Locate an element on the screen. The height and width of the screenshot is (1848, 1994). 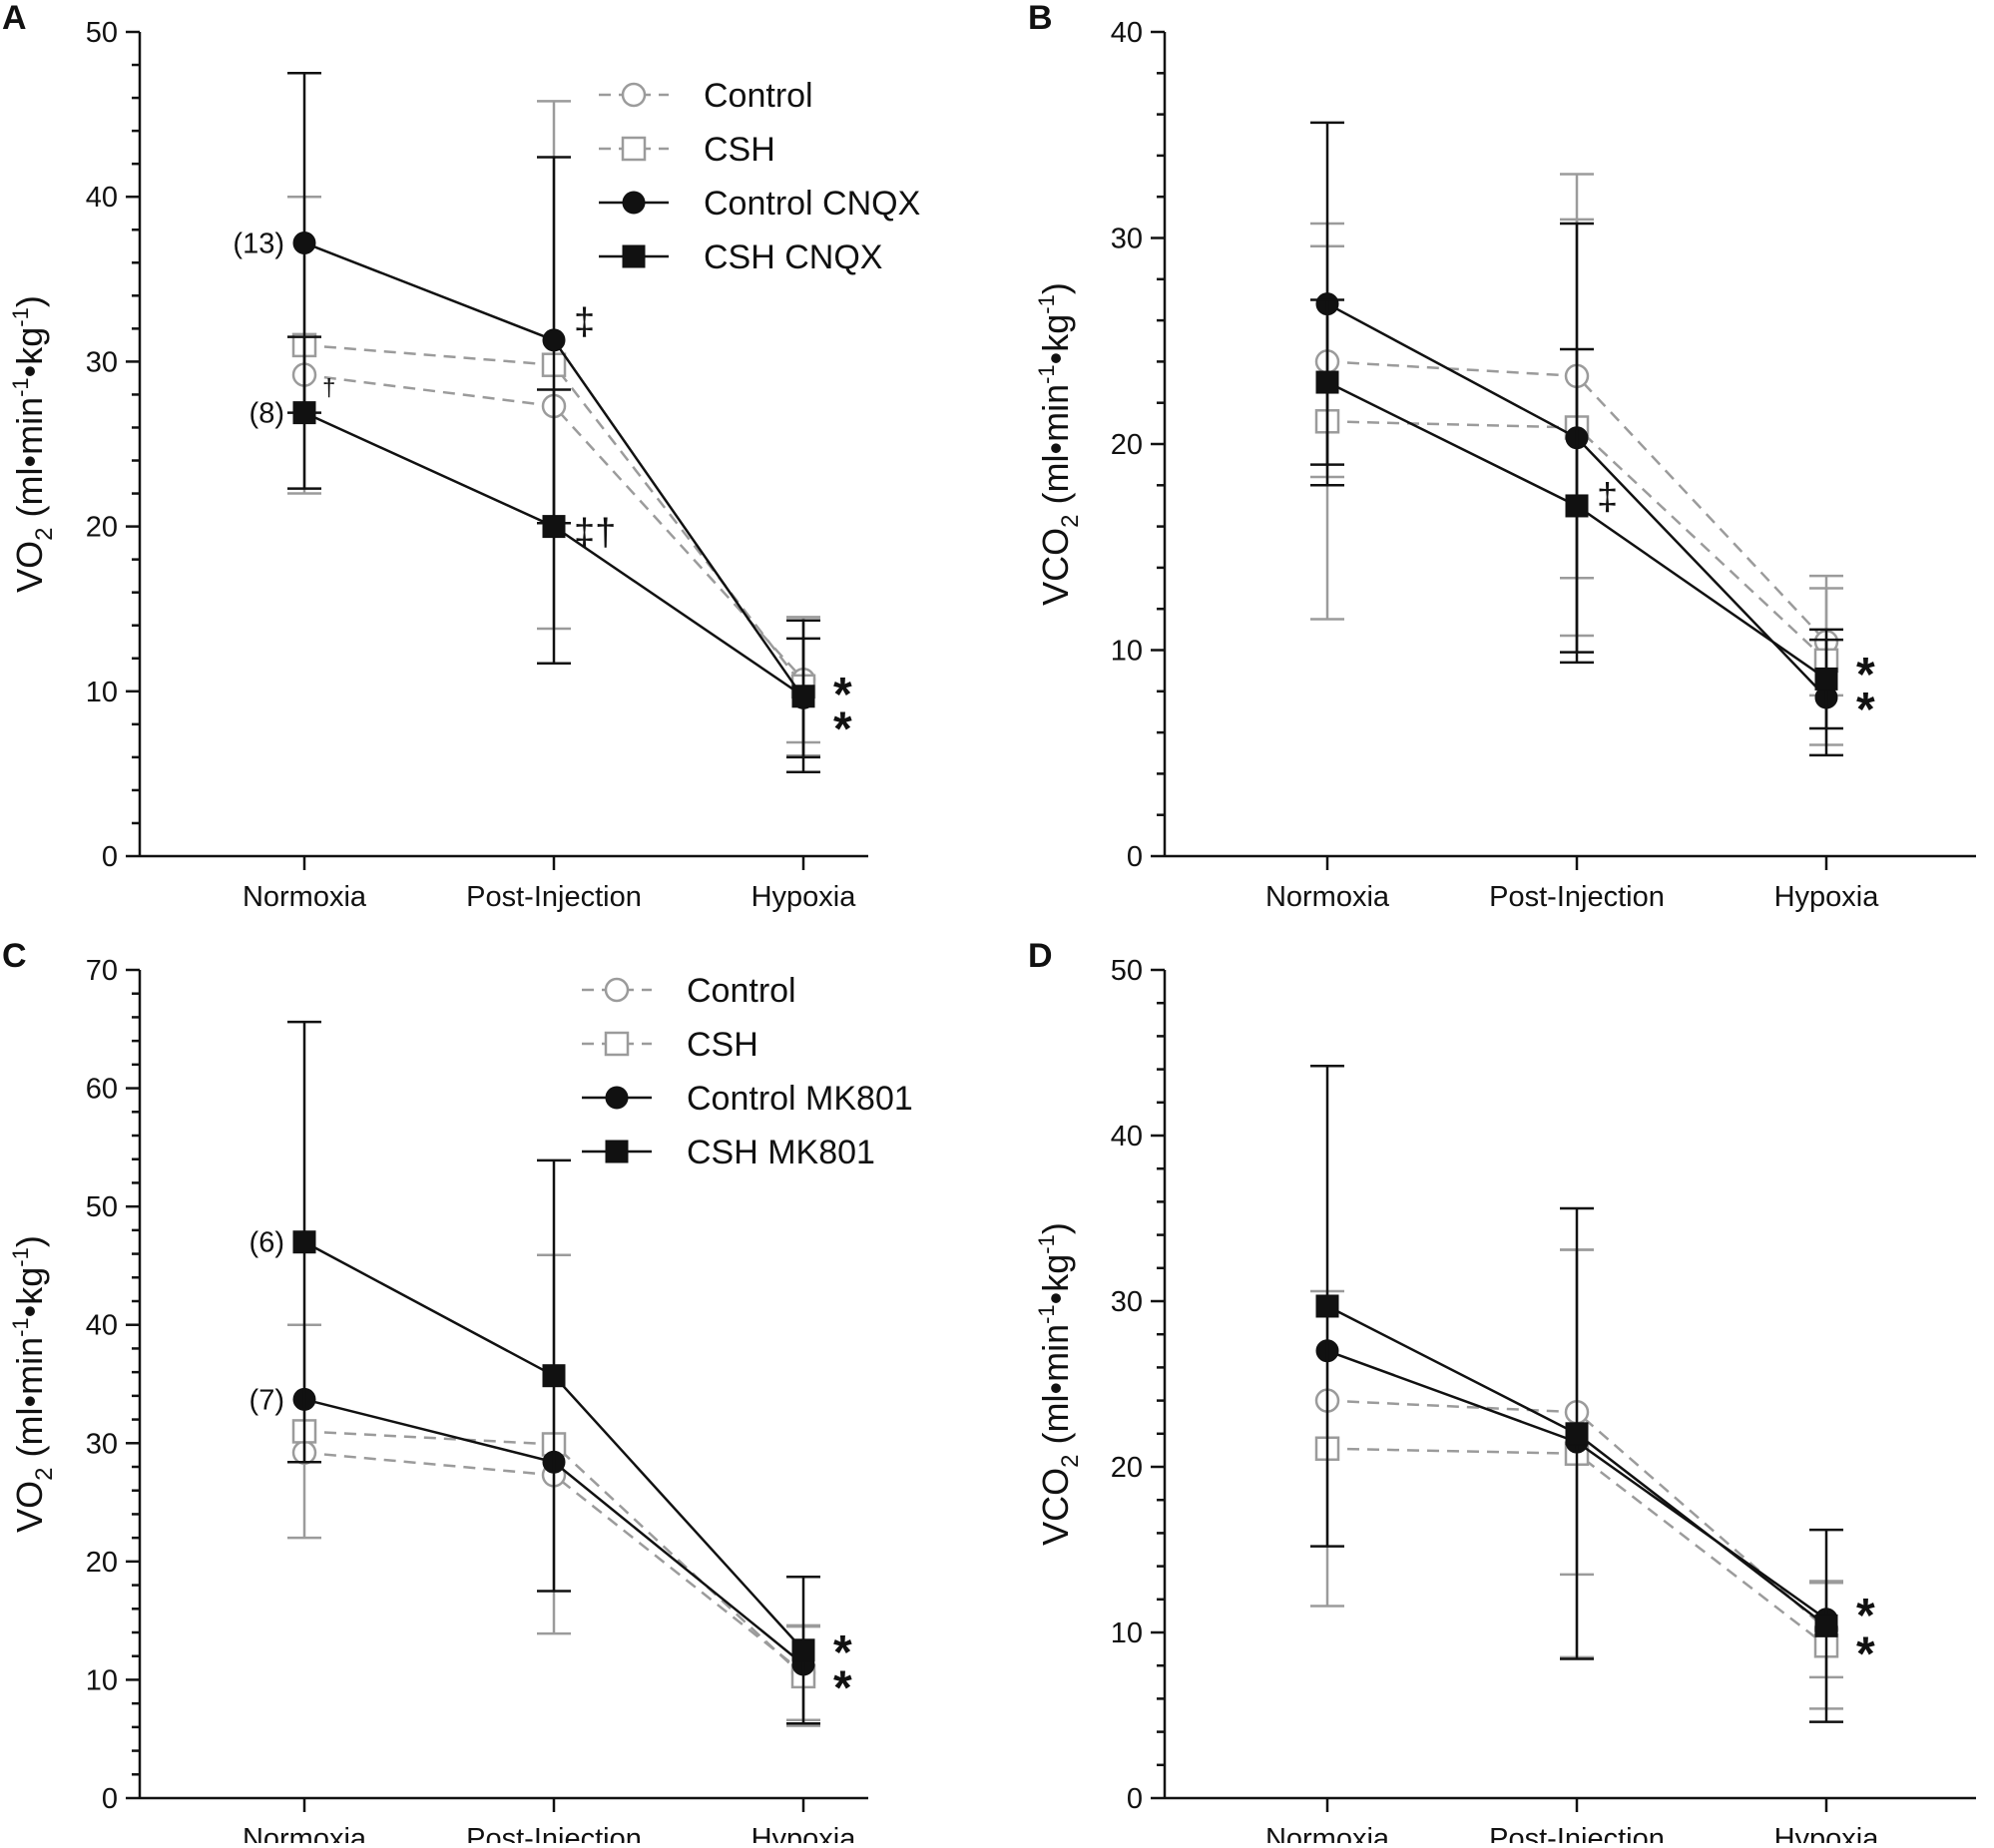
n-annotation: (7) is located at coordinates (266, 1400).